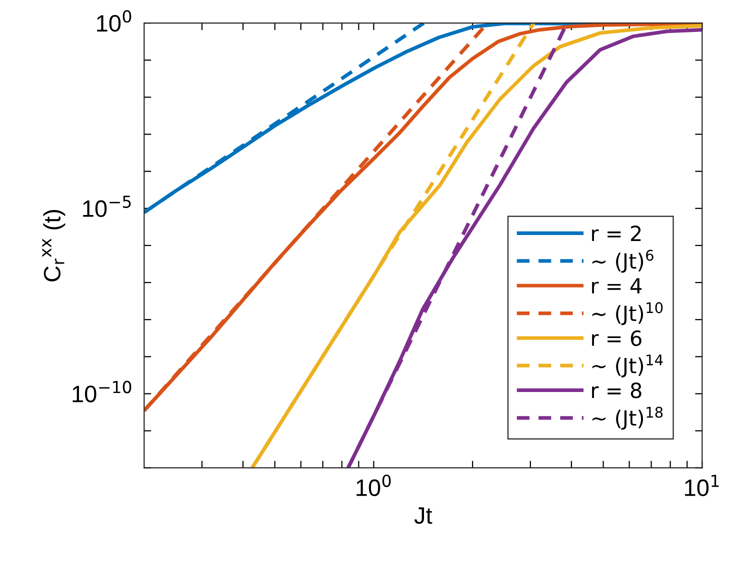 This screenshot has height=563, width=743. What do you see at coordinates (616, 234) in the screenshot?
I see `legend-label: r = 2` at bounding box center [616, 234].